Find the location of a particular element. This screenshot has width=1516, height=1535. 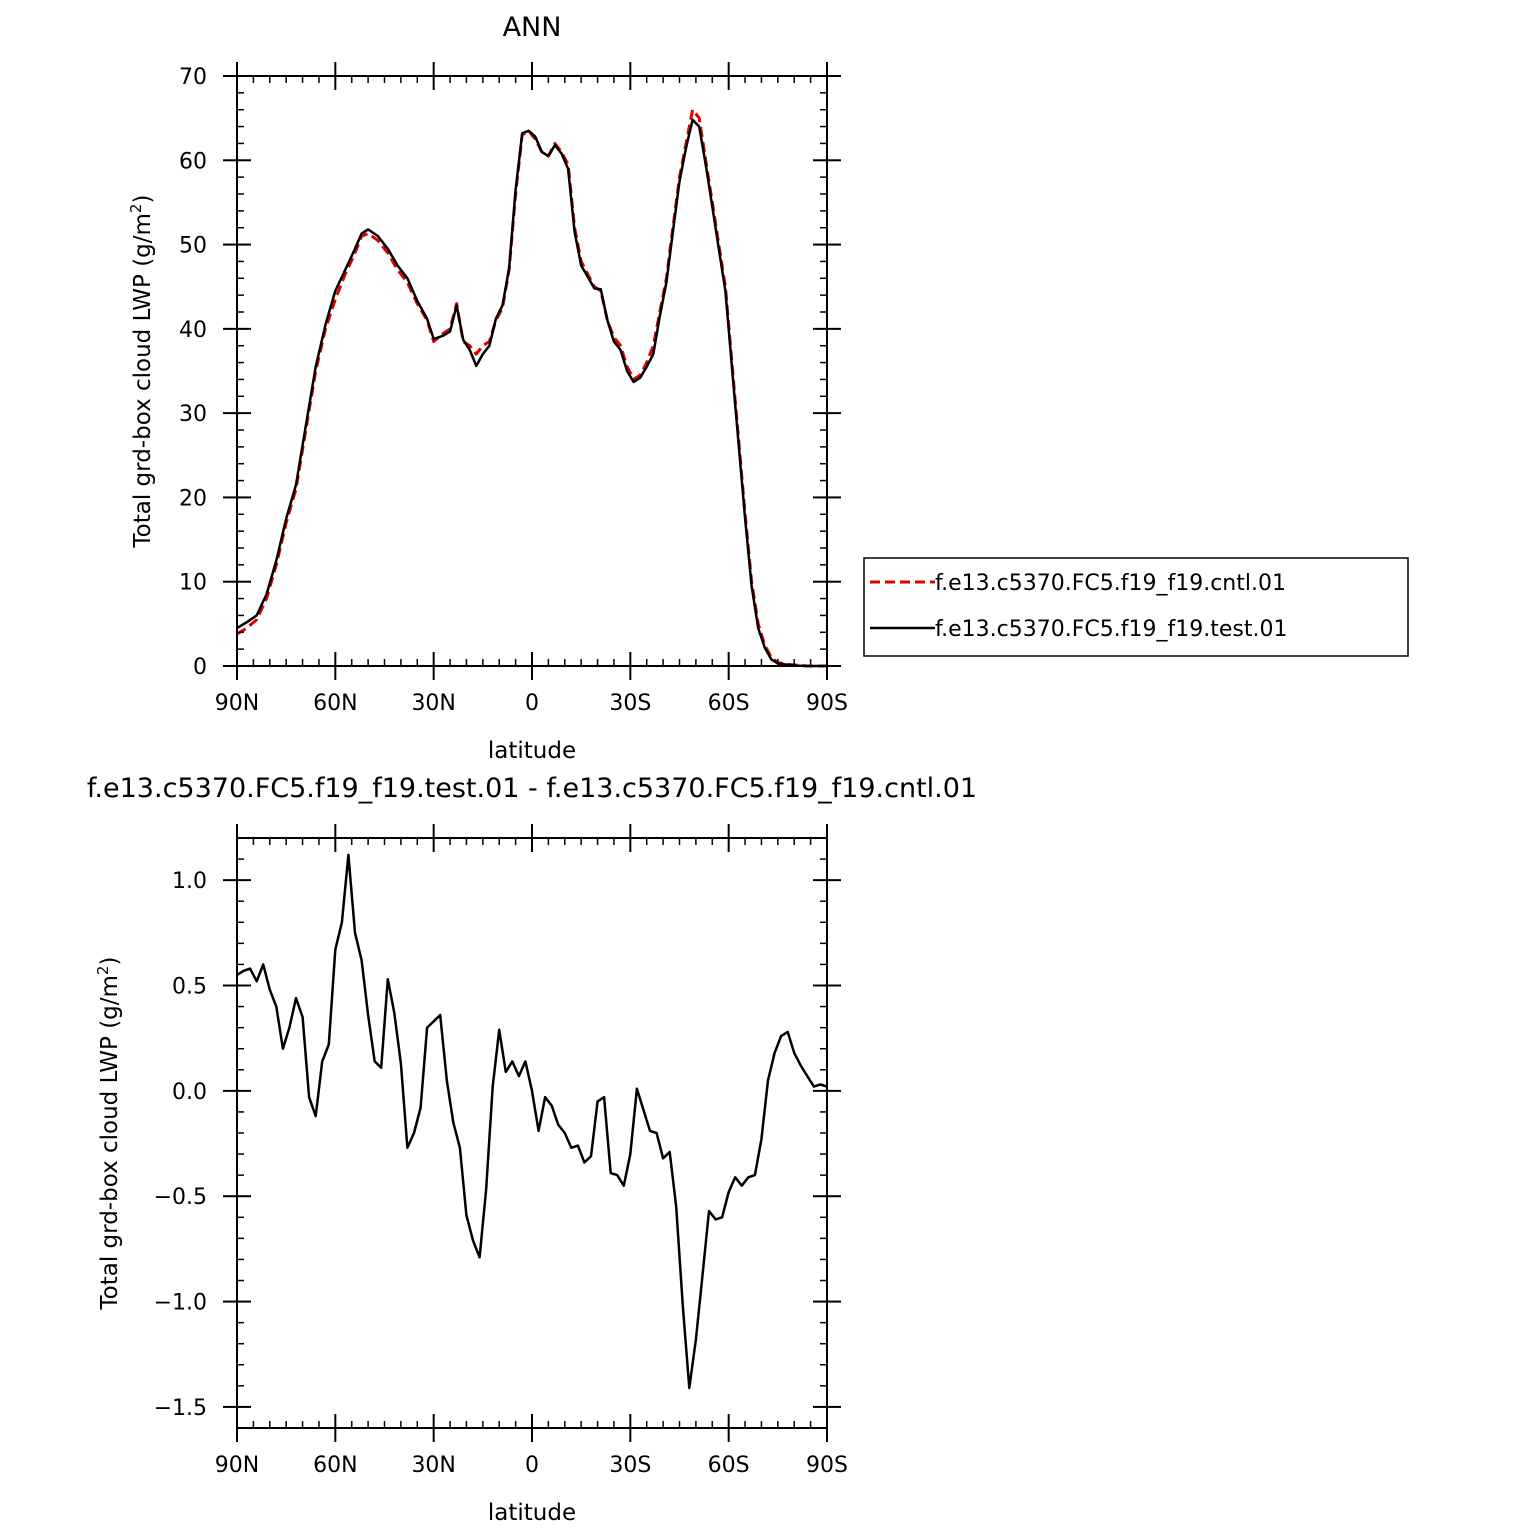

legend-box is located at coordinates (1136, 607).